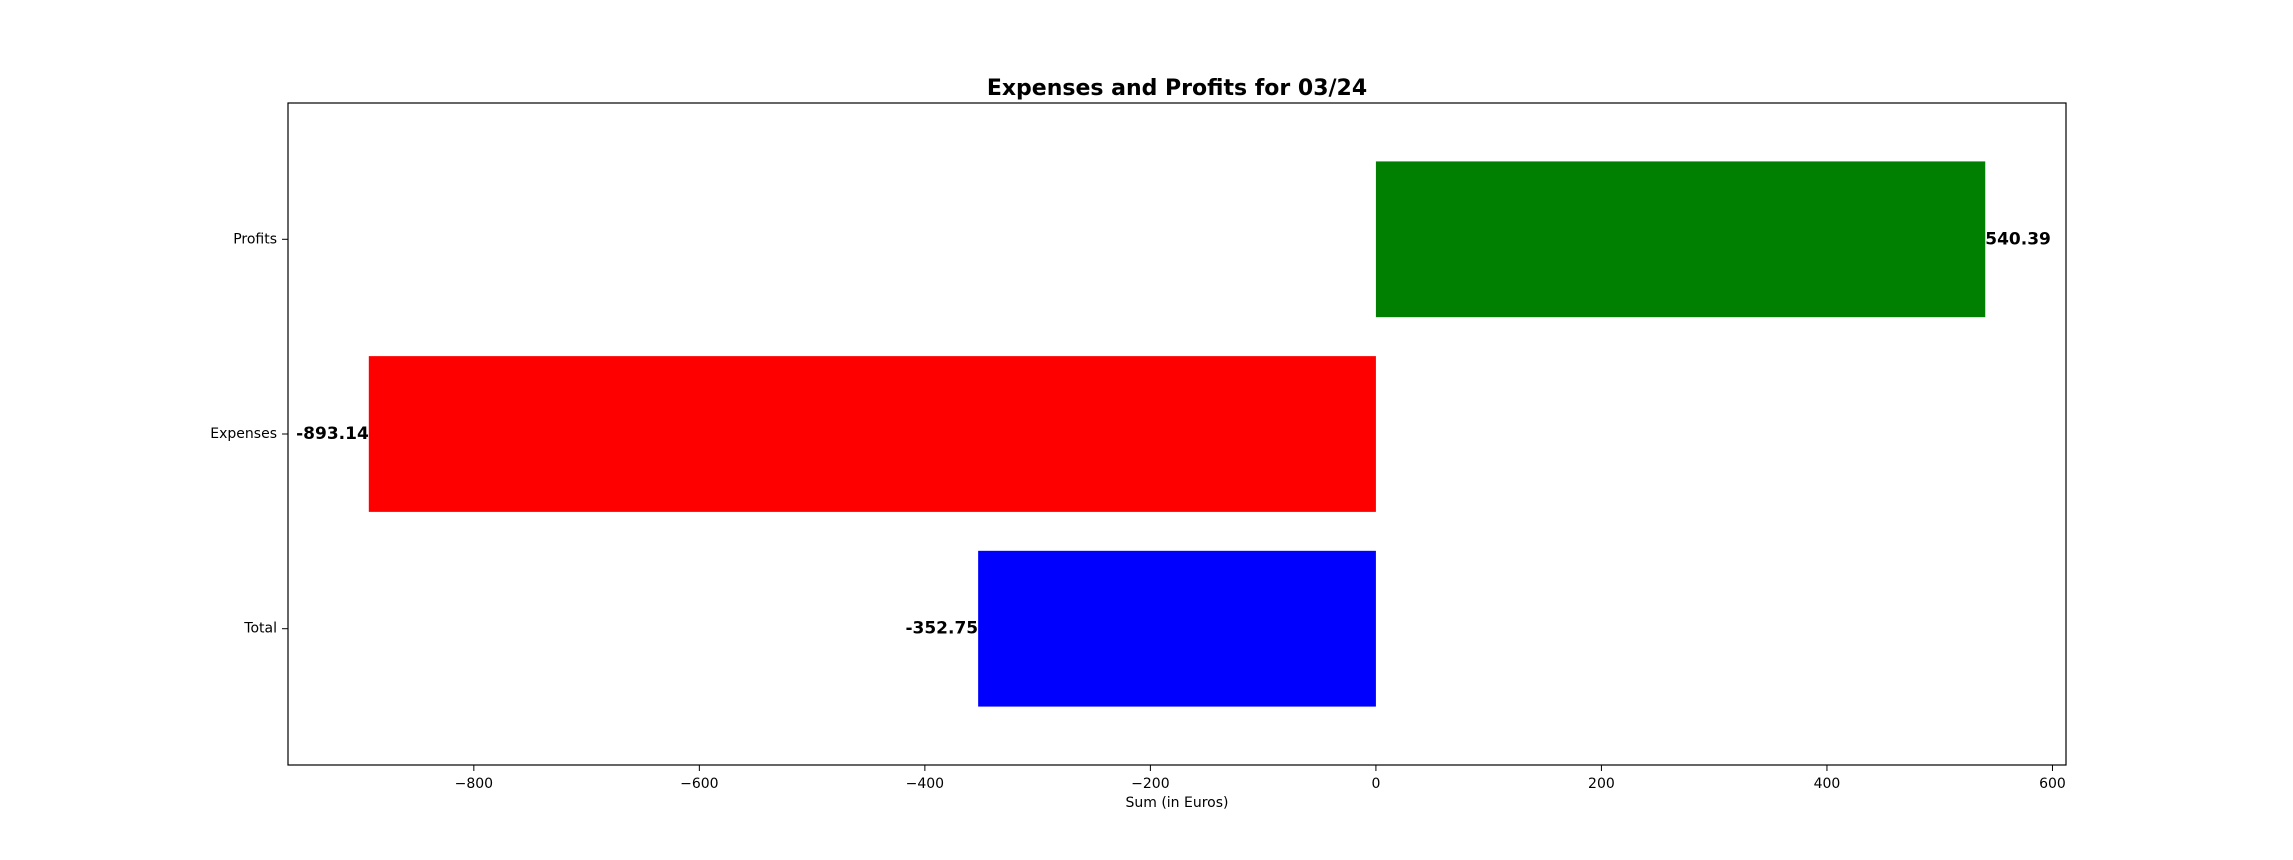  What do you see at coordinates (1601, 784) in the screenshot?
I see `x-tick-label: 200` at bounding box center [1601, 784].